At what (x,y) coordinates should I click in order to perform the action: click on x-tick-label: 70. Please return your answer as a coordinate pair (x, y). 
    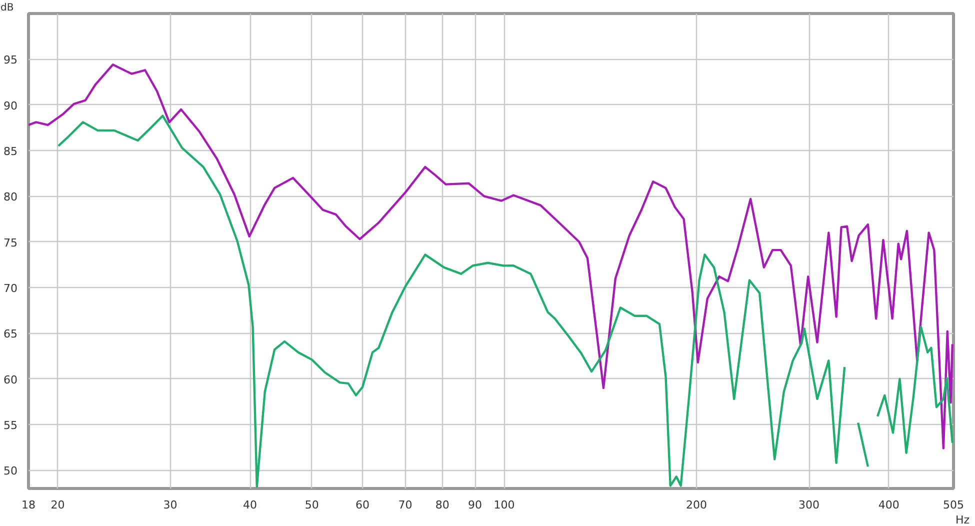
    Looking at the image, I should click on (405, 505).